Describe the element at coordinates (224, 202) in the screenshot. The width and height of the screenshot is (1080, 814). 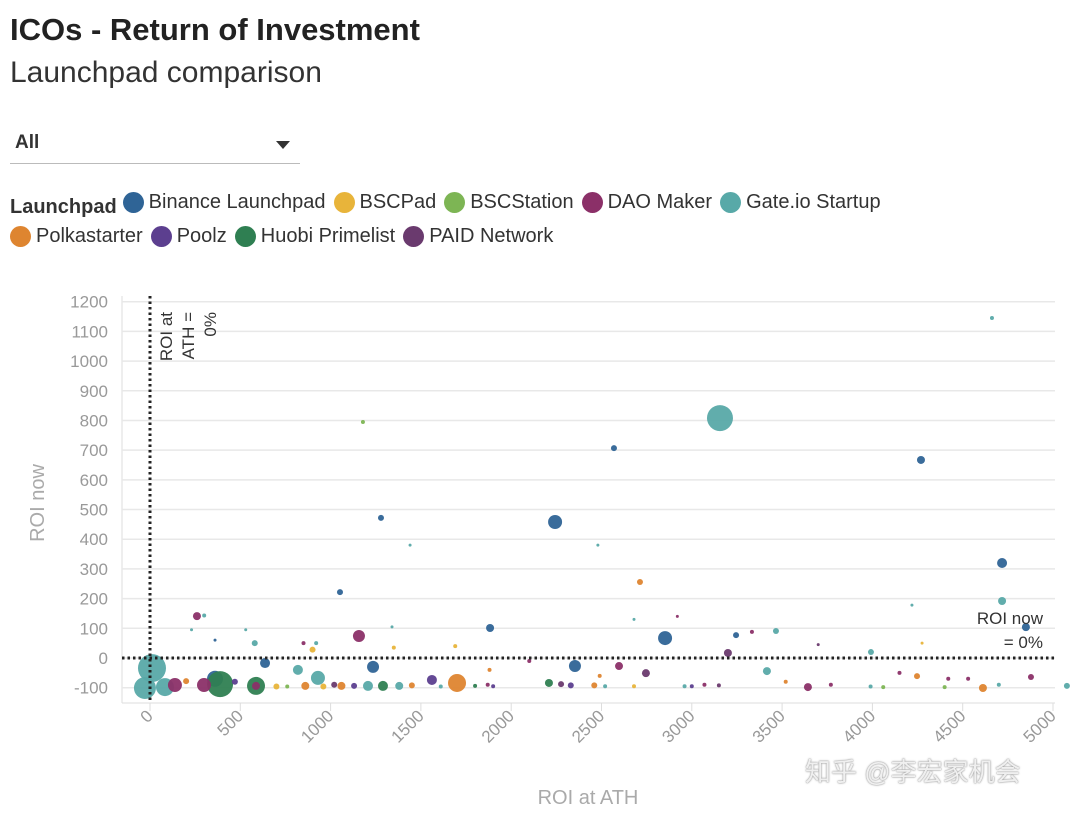
I see `legend-item: Binance Launchpad` at that location.